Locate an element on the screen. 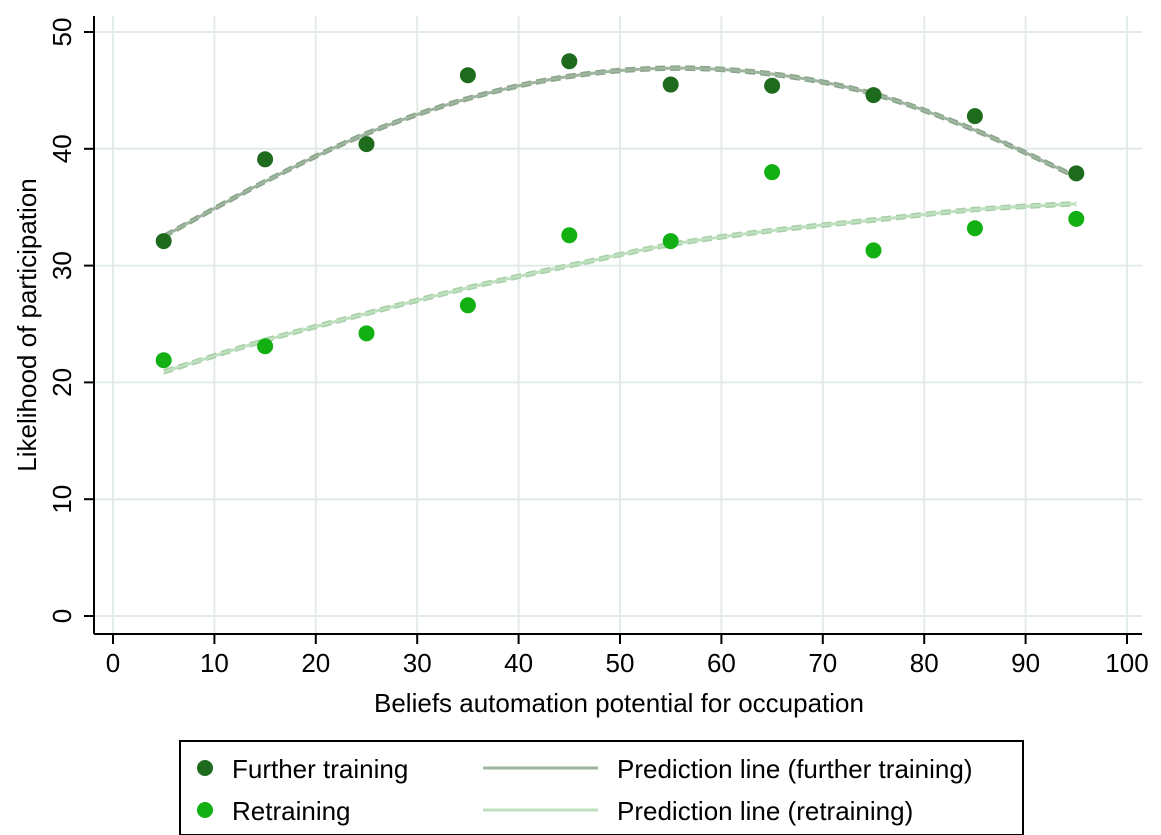  x-tick-label: 90 is located at coordinates (1025, 663).